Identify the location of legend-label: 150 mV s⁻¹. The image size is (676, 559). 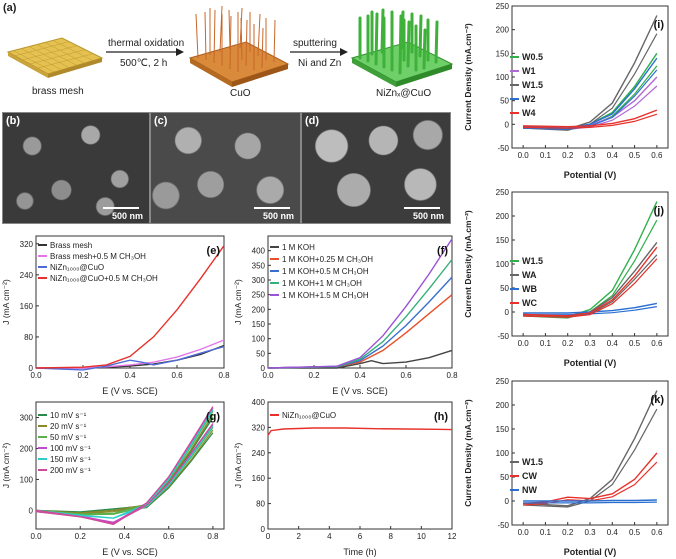
(70, 459).